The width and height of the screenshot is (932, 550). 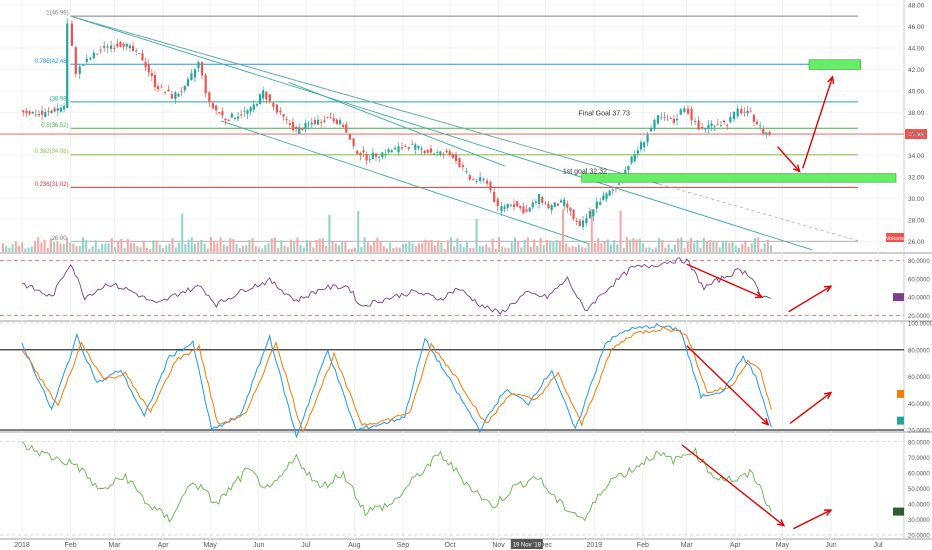 I want to click on x-tick-label: 2019, so click(x=594, y=545).